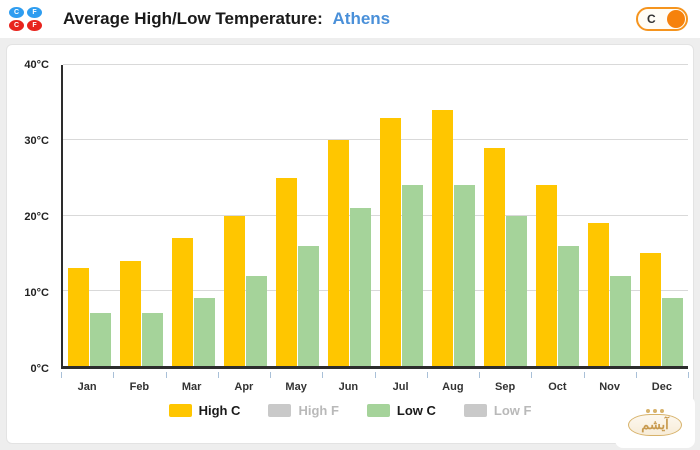 This screenshot has height=450, width=700. I want to click on bar-low-c-sep, so click(517, 290).